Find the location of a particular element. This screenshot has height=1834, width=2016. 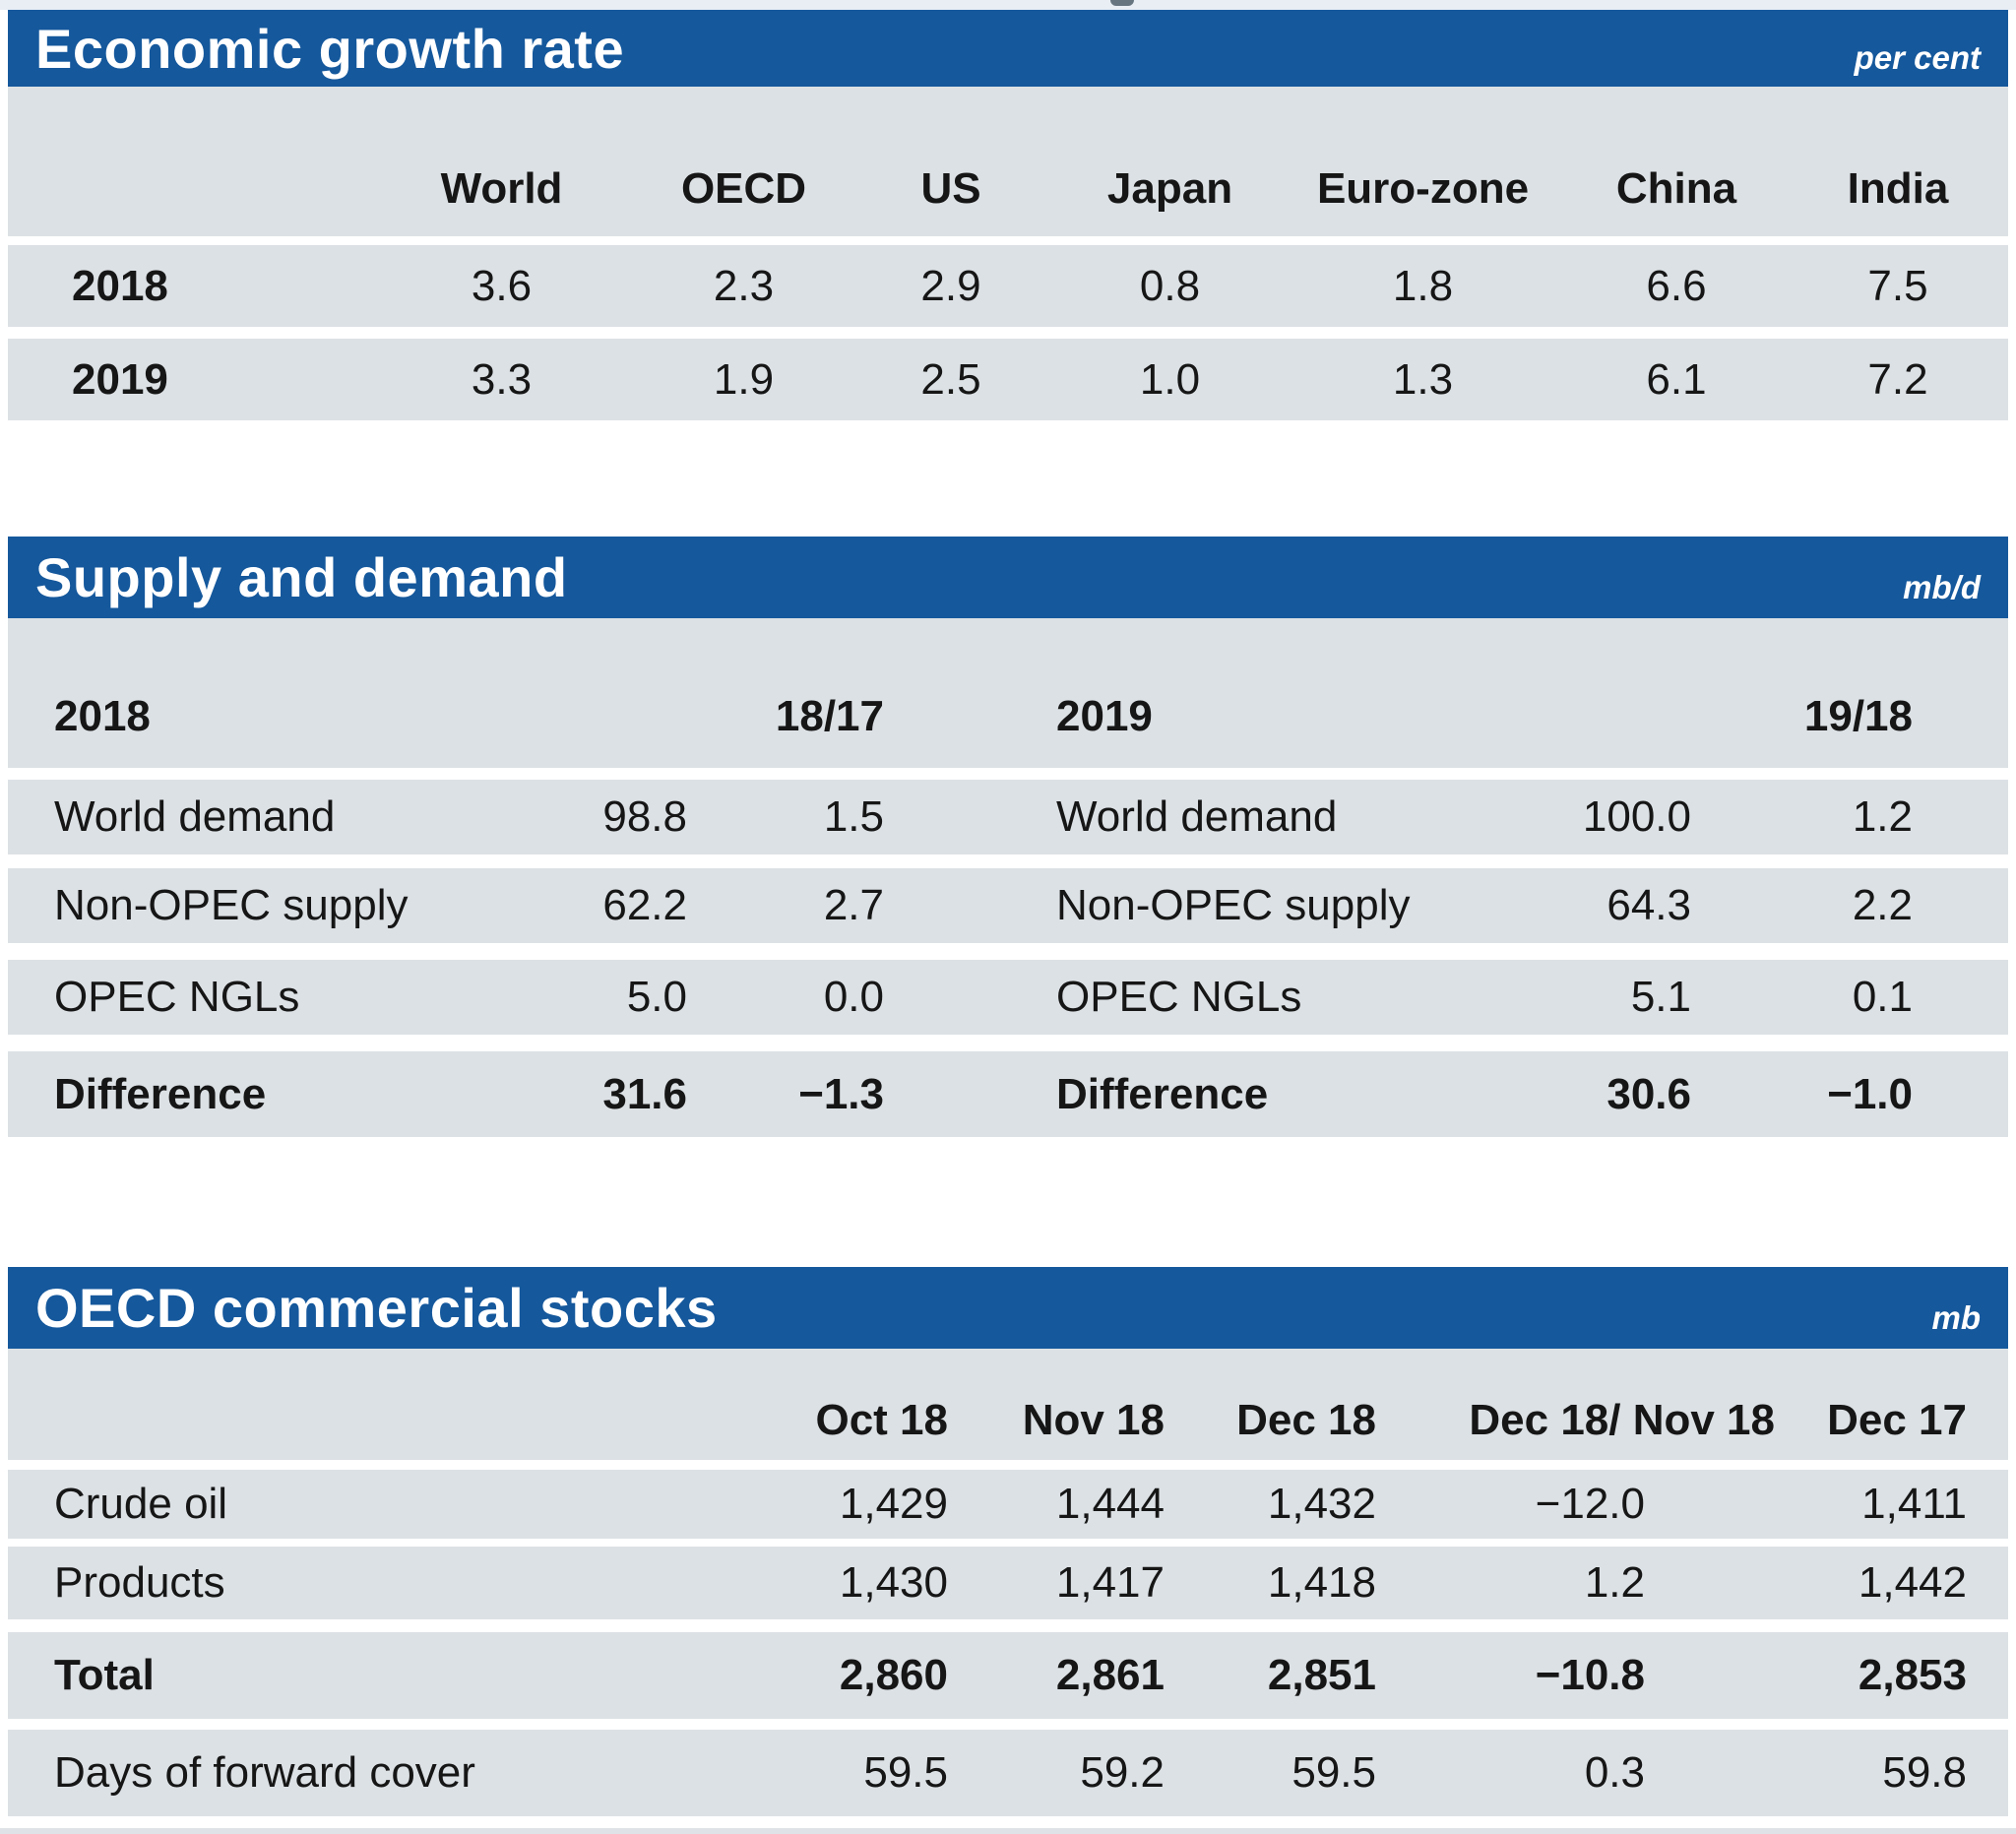

table-row-crude-oil: Crude oil 1,429 1,444 1,432 −12.0 1,411 is located at coordinates (1008, 1505).